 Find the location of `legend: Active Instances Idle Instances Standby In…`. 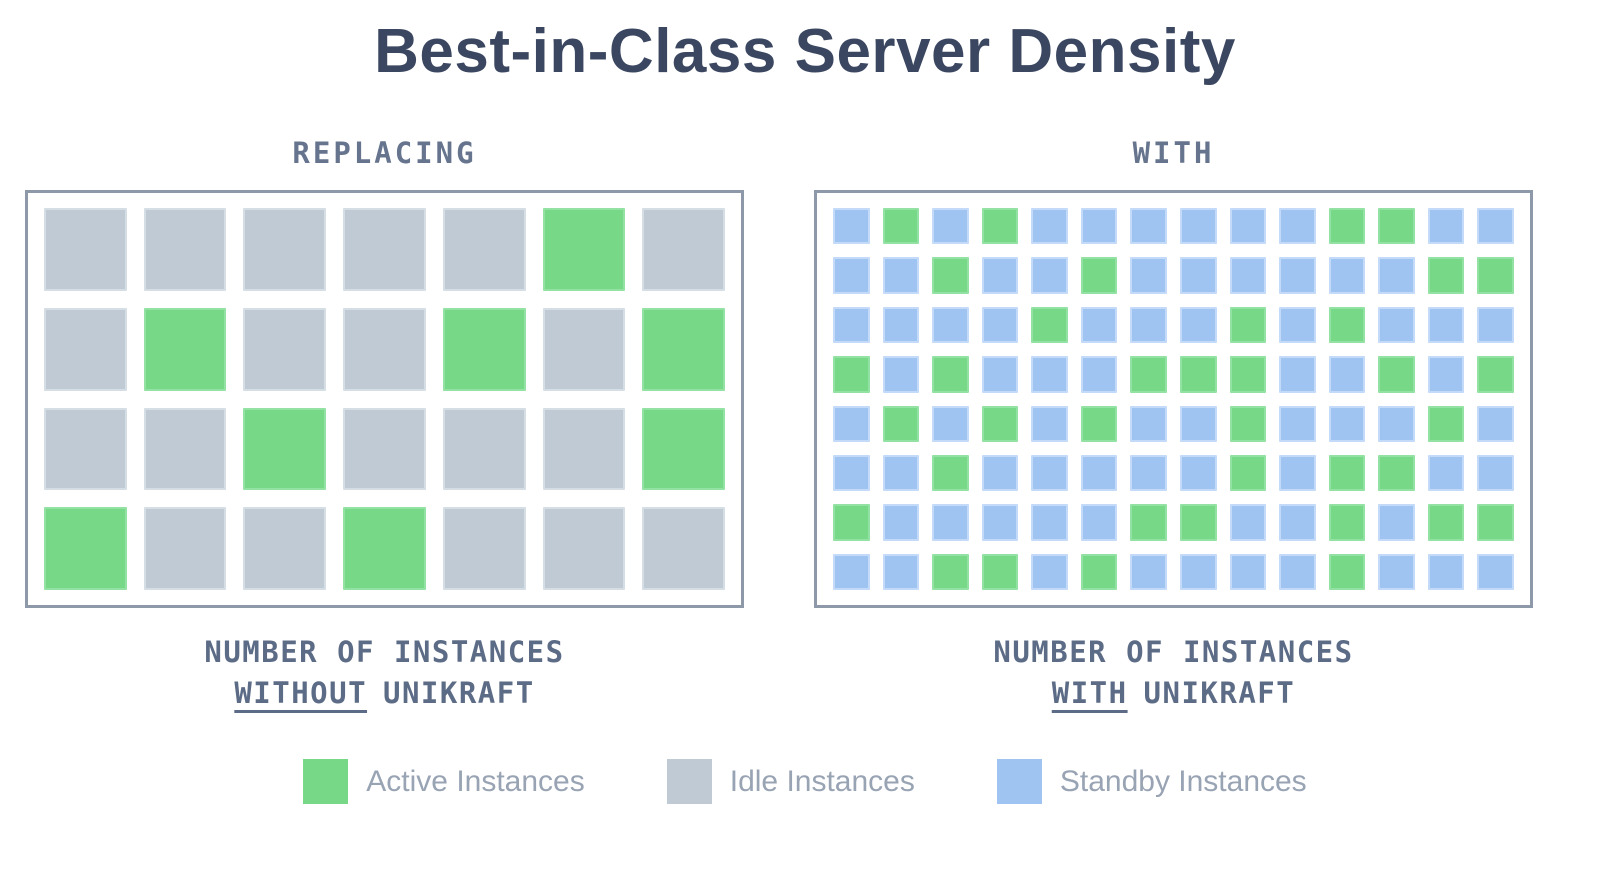

legend: Active Instances Idle Instances Standby In… is located at coordinates (805, 782).